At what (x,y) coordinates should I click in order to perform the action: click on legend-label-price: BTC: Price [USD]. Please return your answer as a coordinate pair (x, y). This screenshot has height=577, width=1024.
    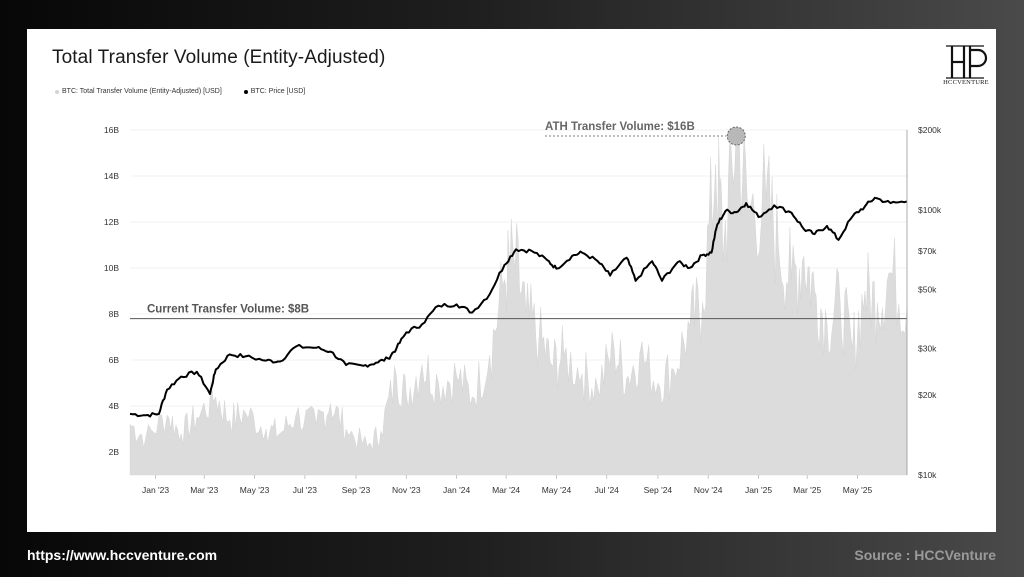
    Looking at the image, I should click on (278, 91).